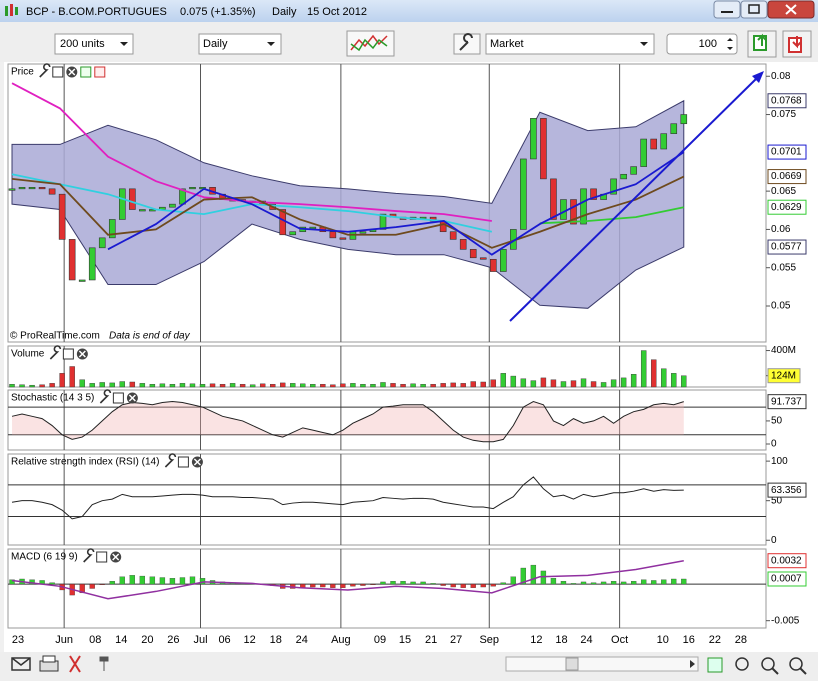 This screenshot has width=818, height=681. What do you see at coordinates (786, 401) in the screenshot?
I see `last-value-label: 91.737` at bounding box center [786, 401].